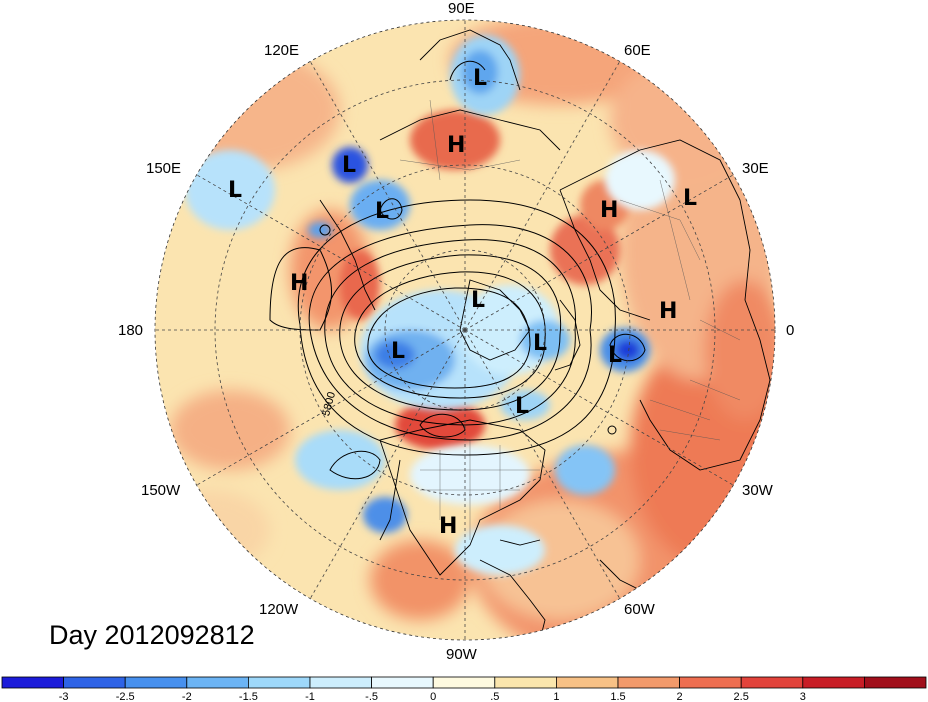 The width and height of the screenshot is (928, 702). Describe the element at coordinates (187, 696) in the screenshot. I see `colorbar-tick-label: -2` at that location.